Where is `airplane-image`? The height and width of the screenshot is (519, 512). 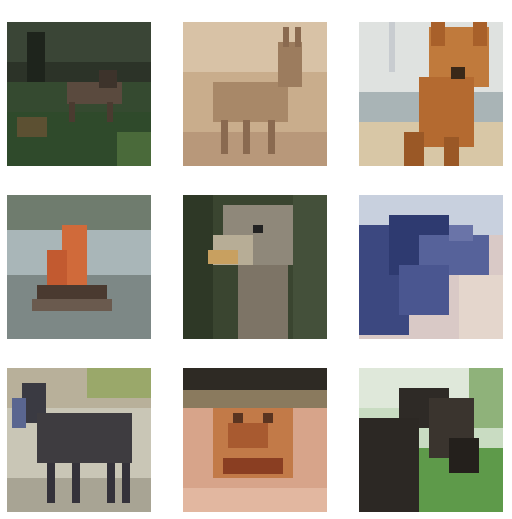
airplane-image is located at coordinates (431, 267).